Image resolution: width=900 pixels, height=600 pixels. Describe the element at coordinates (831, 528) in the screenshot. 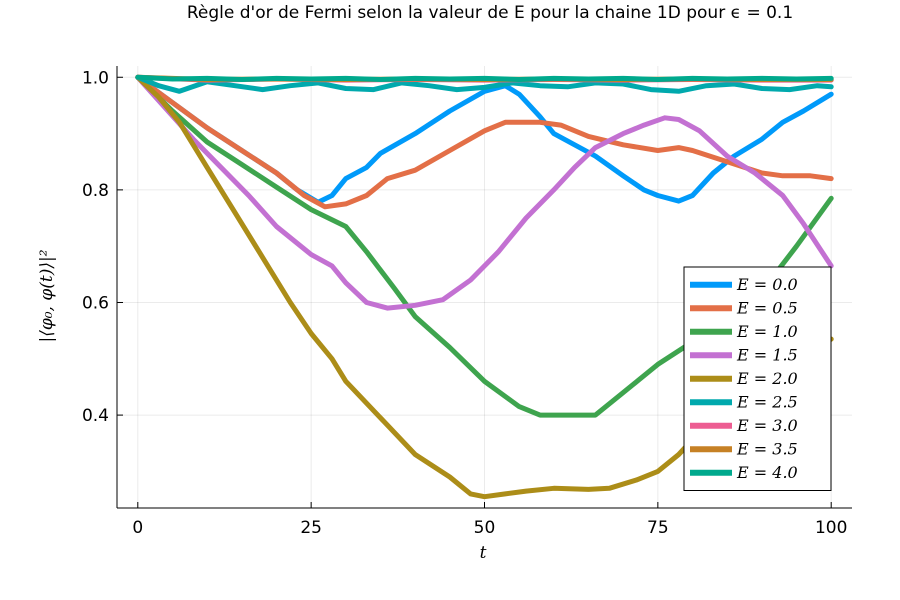

I see `x-tick-label: 100` at that location.